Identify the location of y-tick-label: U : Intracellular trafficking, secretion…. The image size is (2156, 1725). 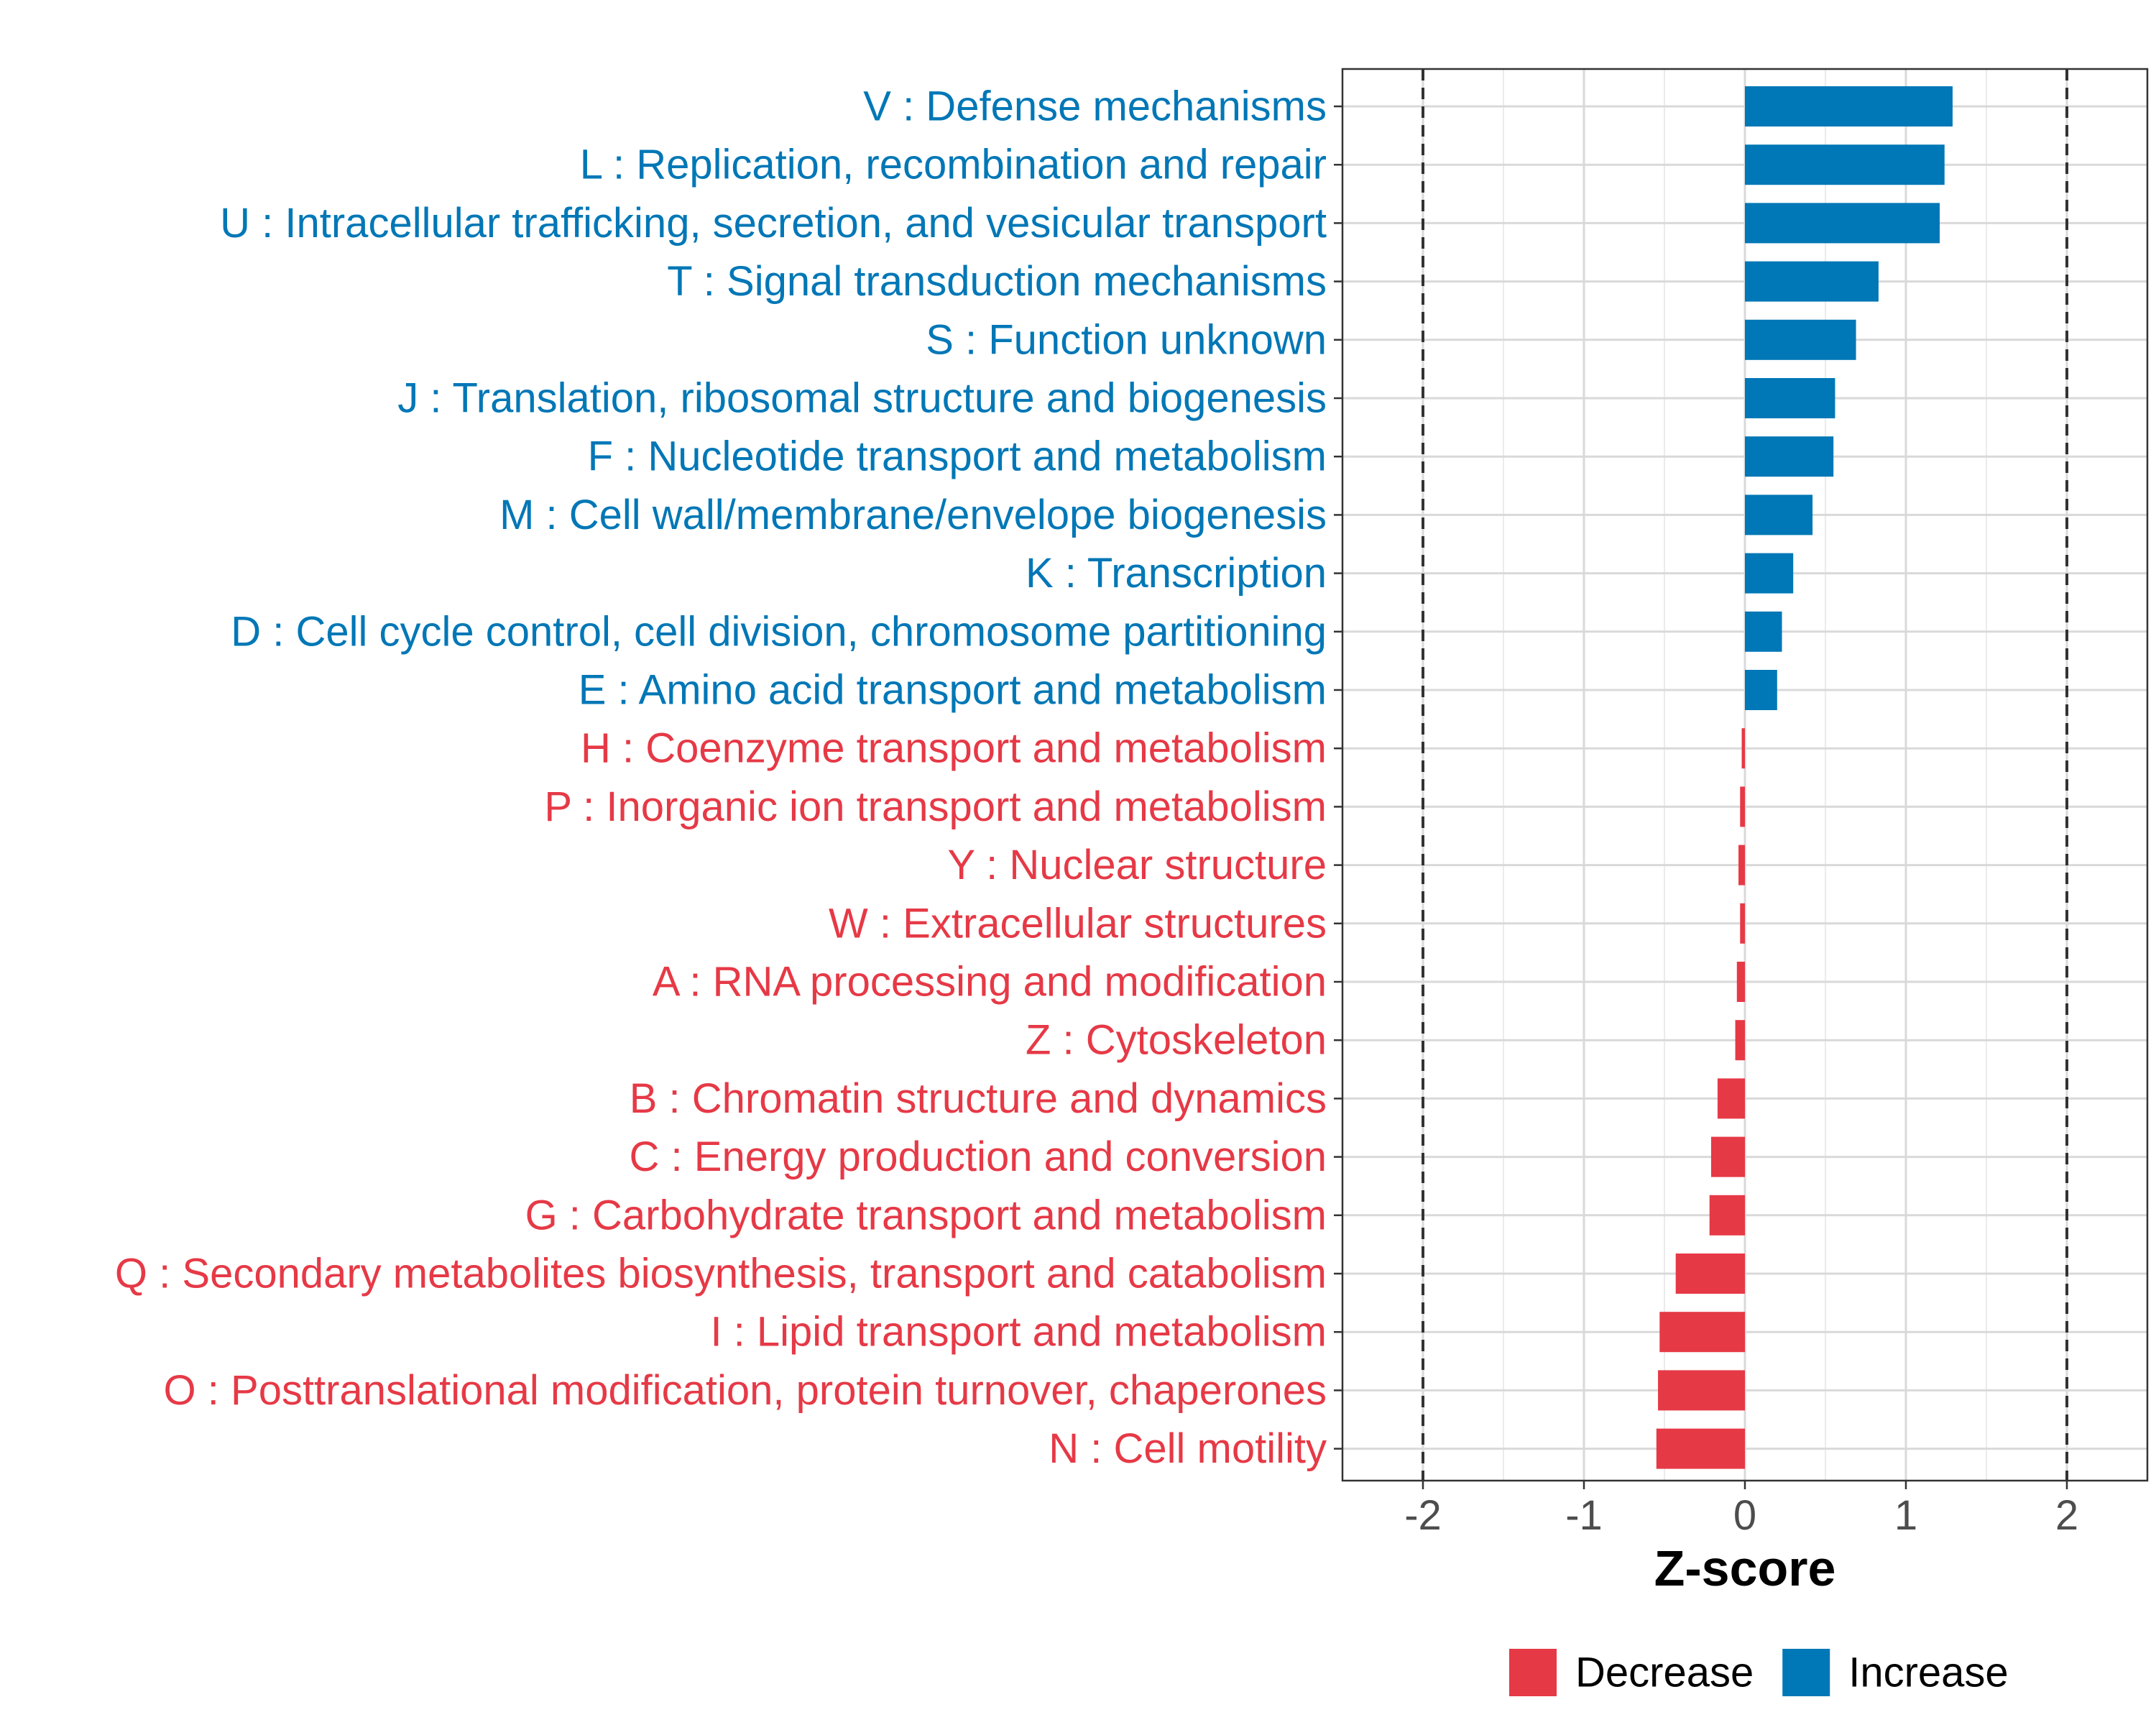
(774, 223).